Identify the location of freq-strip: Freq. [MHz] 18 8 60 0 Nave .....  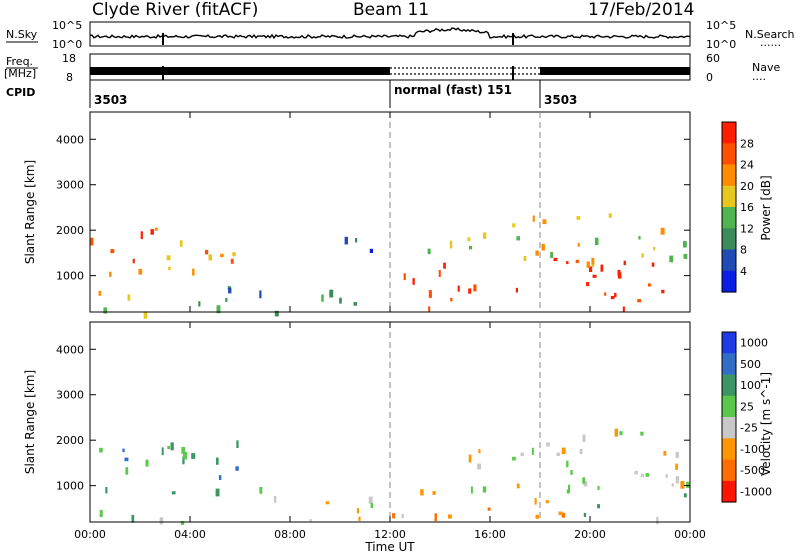
(392, 68).